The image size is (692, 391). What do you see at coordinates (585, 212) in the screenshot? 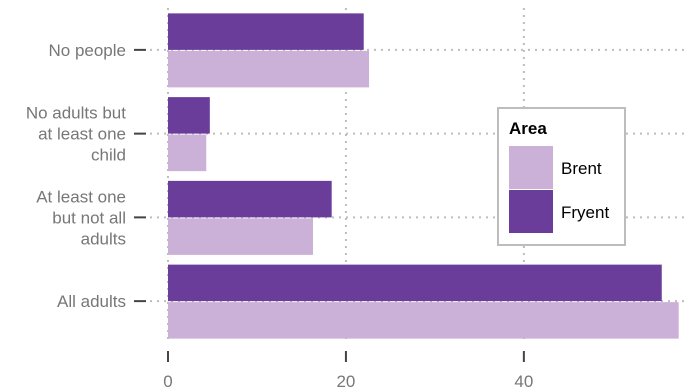
I see `legend-label-fryent: Fryent` at bounding box center [585, 212].